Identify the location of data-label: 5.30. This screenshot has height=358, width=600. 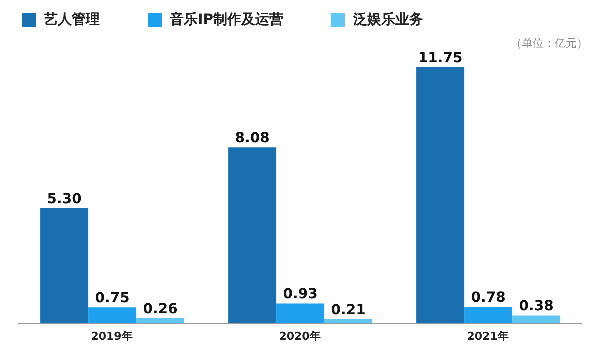
(64, 199).